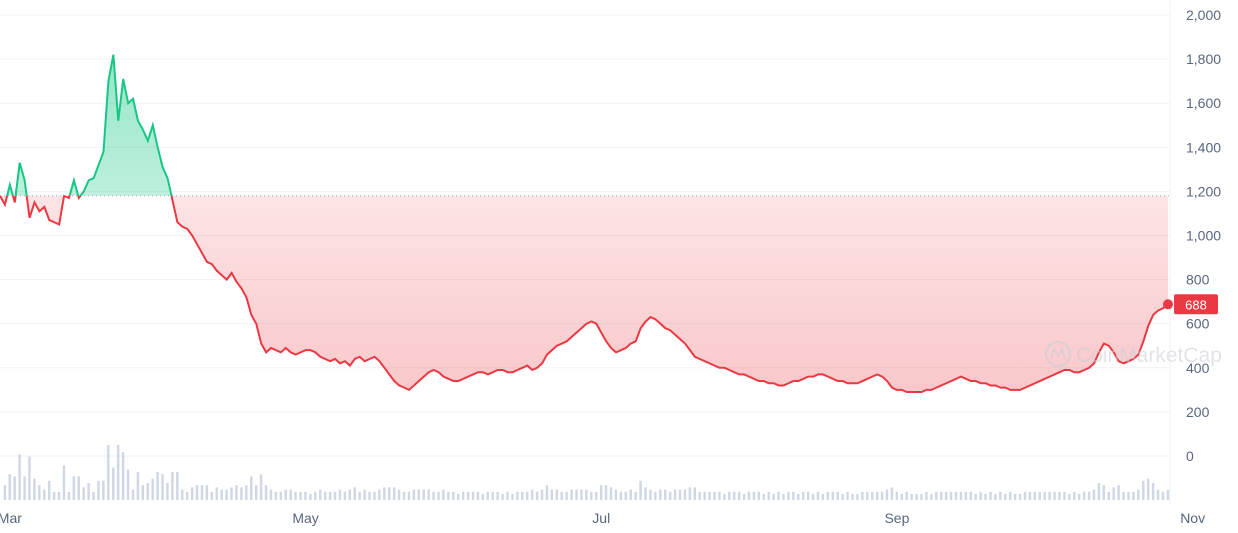 The height and width of the screenshot is (533, 1238). What do you see at coordinates (305, 518) in the screenshot?
I see `x-tick-label: May` at bounding box center [305, 518].